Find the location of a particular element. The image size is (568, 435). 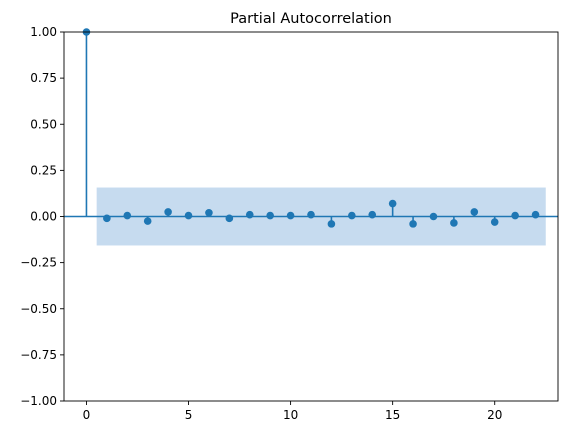

x-tick-label: 5 is located at coordinates (189, 415).